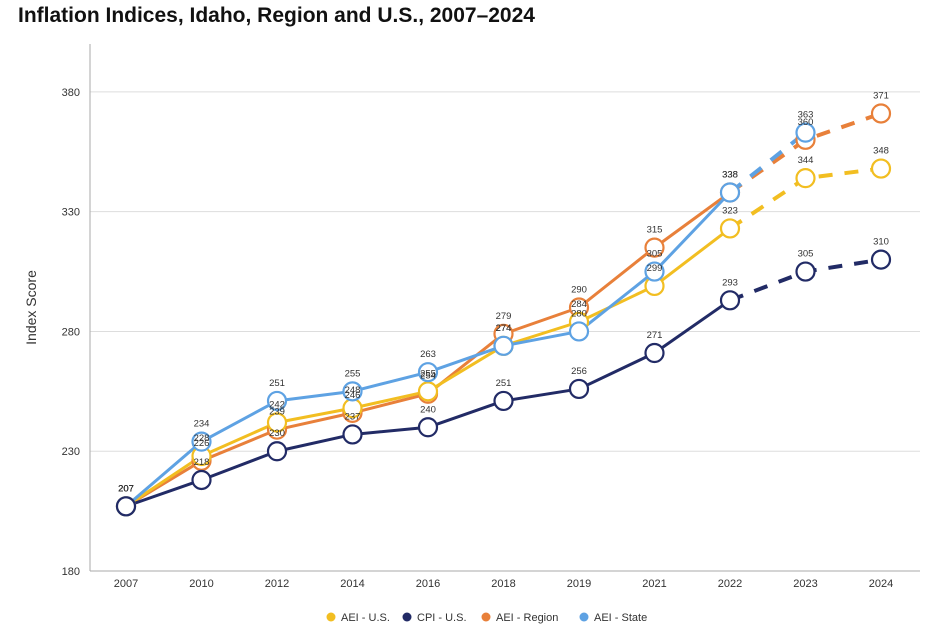 The image size is (937, 636). Describe the element at coordinates (71, 213) in the screenshot. I see `y-tick-label: 330` at that location.